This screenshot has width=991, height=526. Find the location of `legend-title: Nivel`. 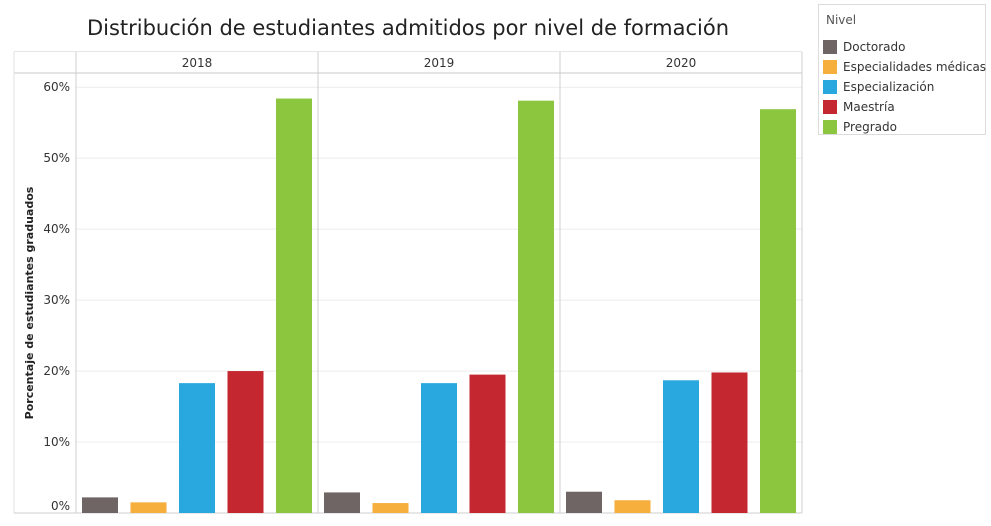

legend-title: Nivel is located at coordinates (841, 20).